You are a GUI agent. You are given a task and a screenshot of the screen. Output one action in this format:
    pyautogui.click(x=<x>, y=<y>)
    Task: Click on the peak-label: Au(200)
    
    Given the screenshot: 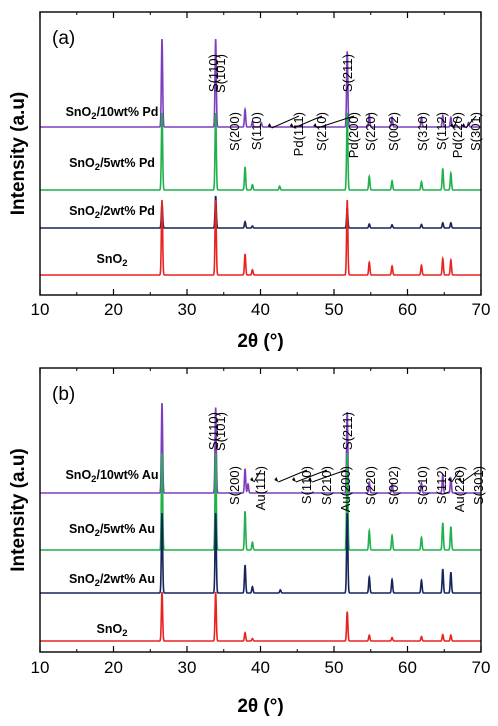 What is the action you would take?
    pyautogui.click(x=345, y=489)
    